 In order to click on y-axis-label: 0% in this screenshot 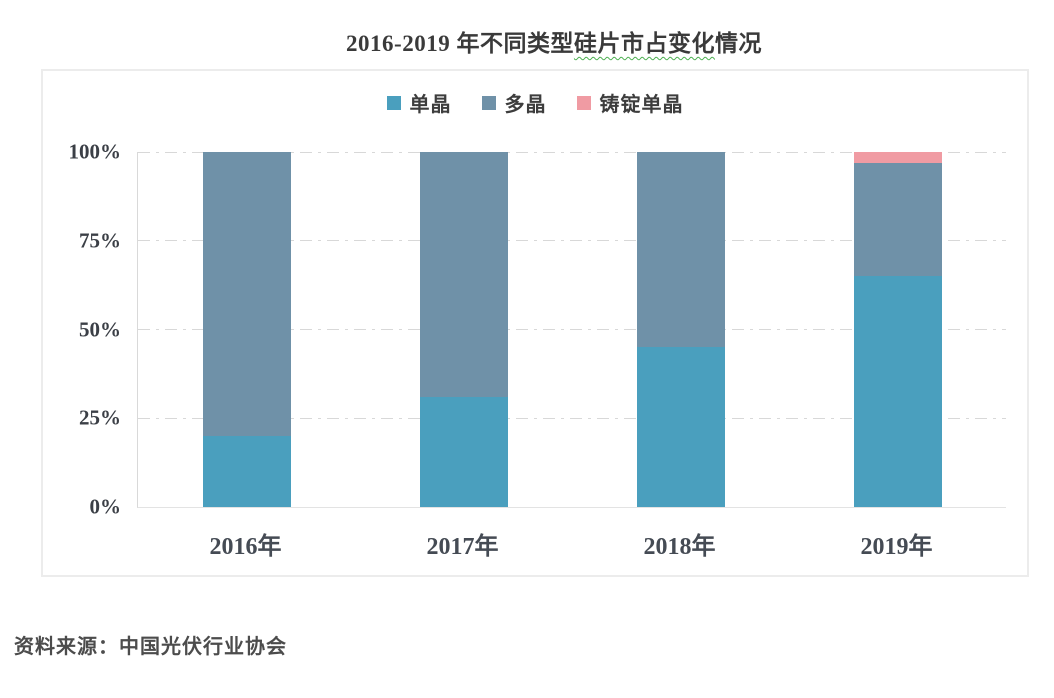, I will do `click(105, 506)`.